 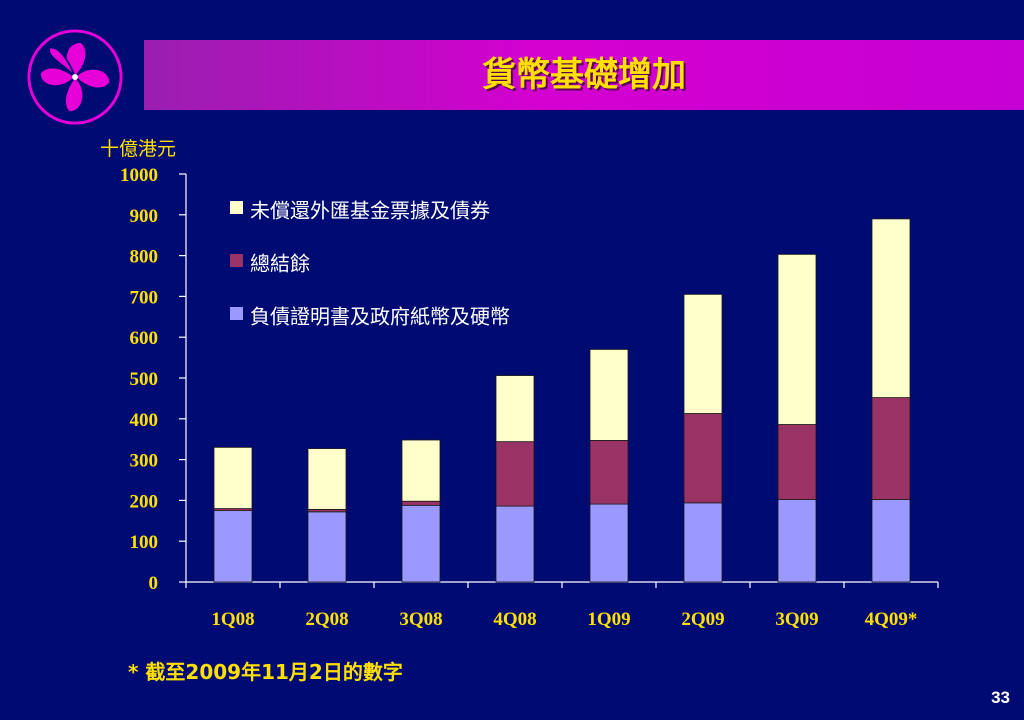 What do you see at coordinates (144, 501) in the screenshot?
I see `y-tick-label: 200` at bounding box center [144, 501].